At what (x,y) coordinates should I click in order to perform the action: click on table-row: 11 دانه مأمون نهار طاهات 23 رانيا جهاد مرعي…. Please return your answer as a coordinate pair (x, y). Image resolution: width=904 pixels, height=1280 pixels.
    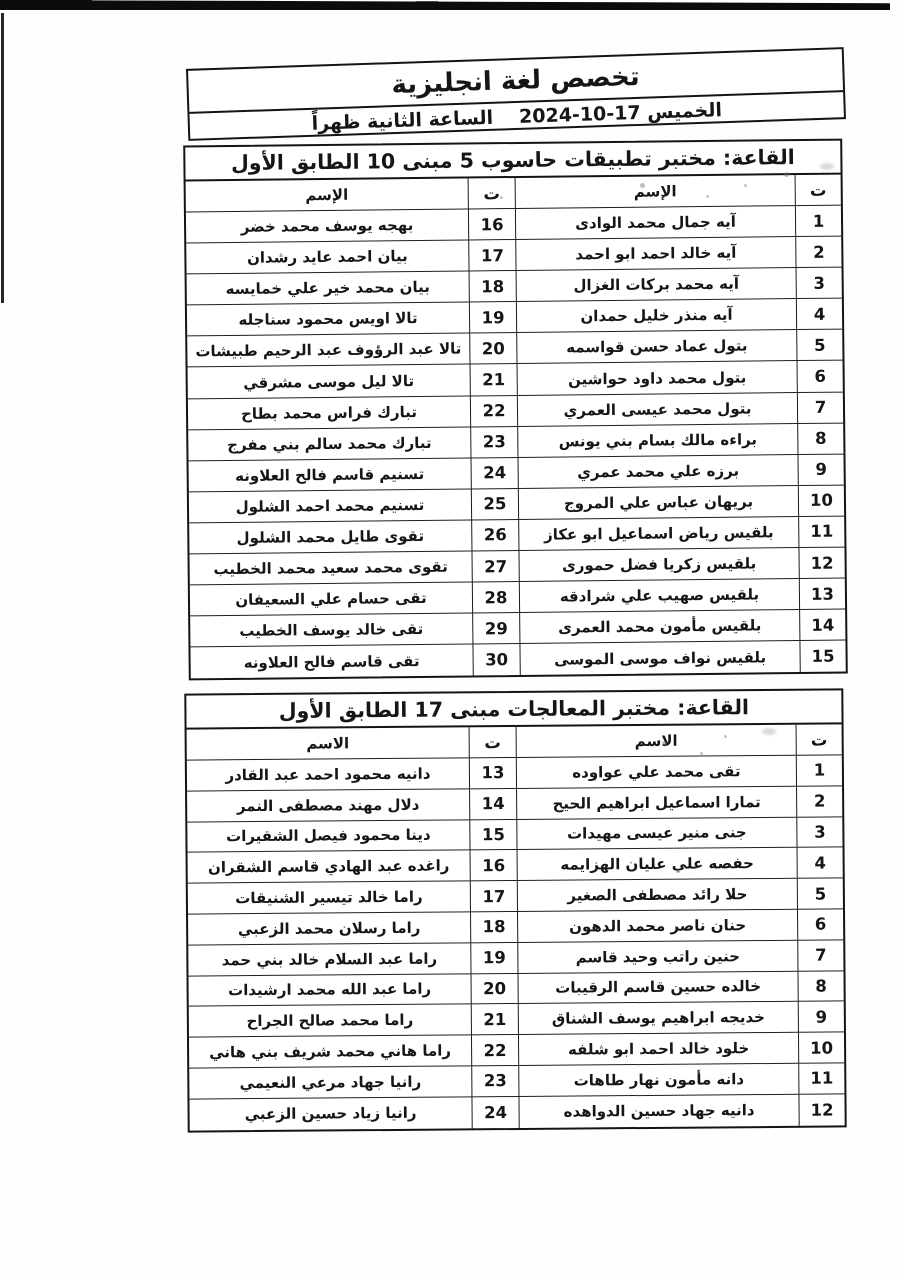
    Looking at the image, I should click on (517, 1081).